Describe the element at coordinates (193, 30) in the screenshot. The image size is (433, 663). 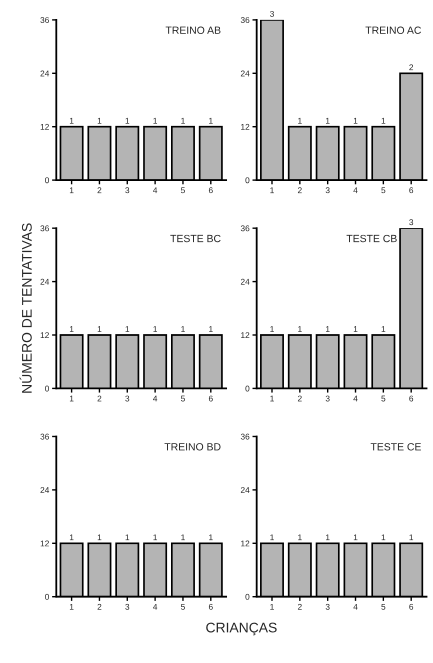
I see `chart-title: TREINO AB` at that location.